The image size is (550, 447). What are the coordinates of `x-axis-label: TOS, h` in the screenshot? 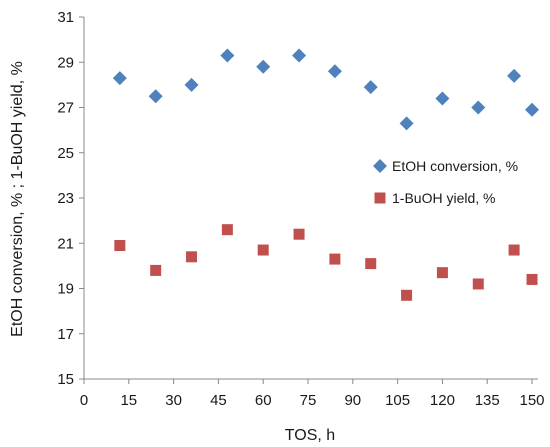 It's located at (310, 435).